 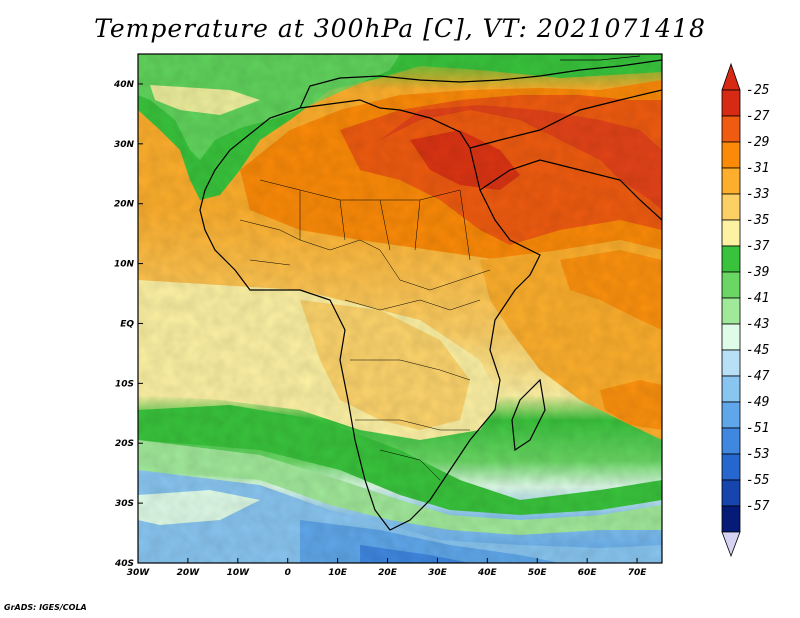 What do you see at coordinates (124, 504) in the screenshot?
I see `lat-label: 30S` at bounding box center [124, 504].